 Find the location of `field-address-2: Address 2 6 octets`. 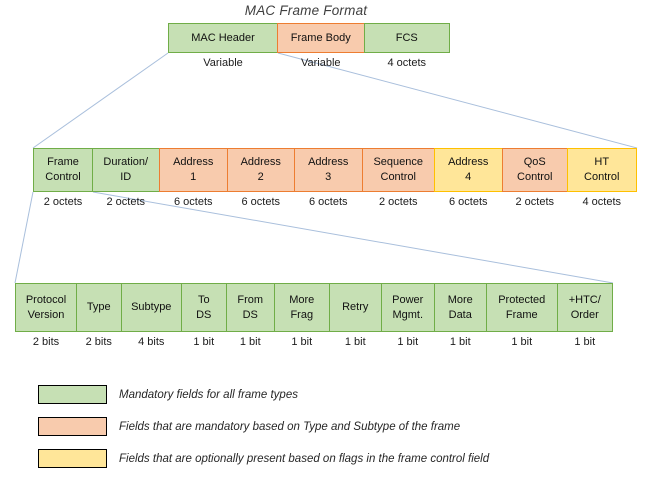

field-address-2: Address 2 6 octets is located at coordinates (260, 178).